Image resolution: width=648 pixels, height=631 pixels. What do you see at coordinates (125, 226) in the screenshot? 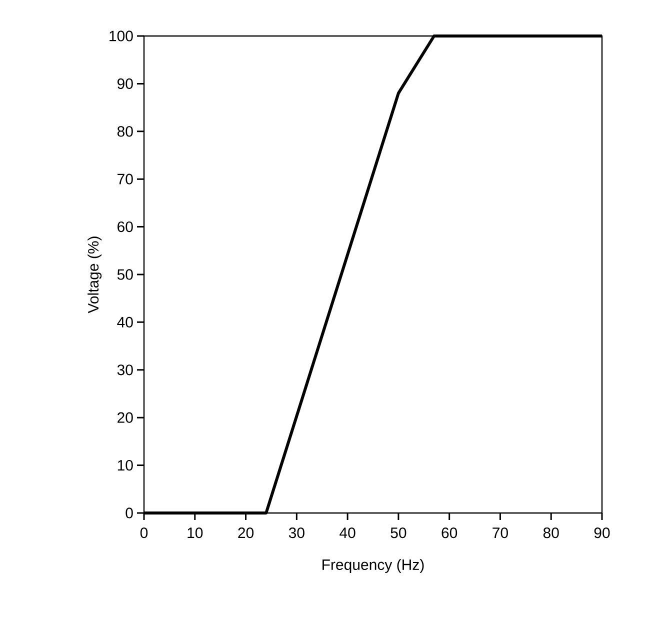
I see `y-tick-label: 60` at bounding box center [125, 226].